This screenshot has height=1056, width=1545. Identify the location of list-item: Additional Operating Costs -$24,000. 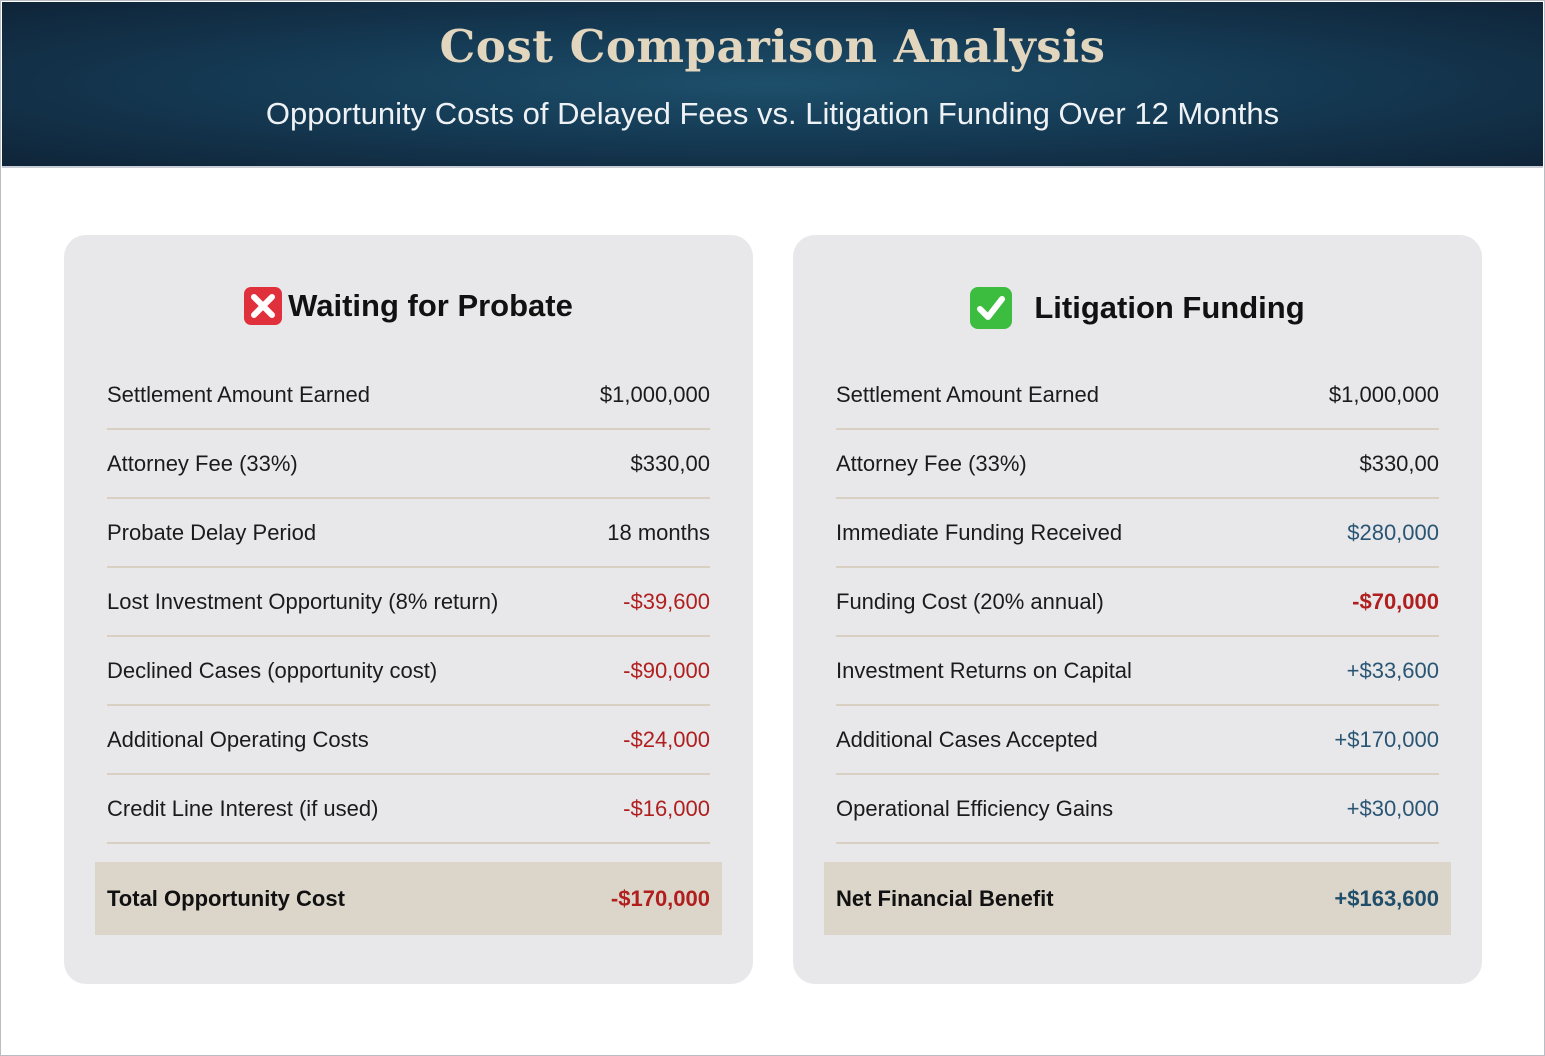
(408, 740).